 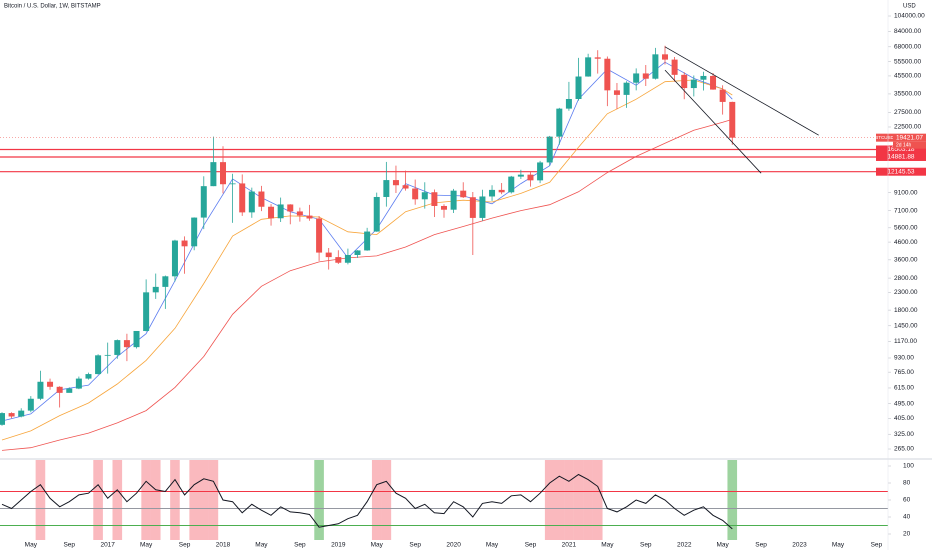 I want to click on y-tick-label: 615.00, so click(x=904, y=388).